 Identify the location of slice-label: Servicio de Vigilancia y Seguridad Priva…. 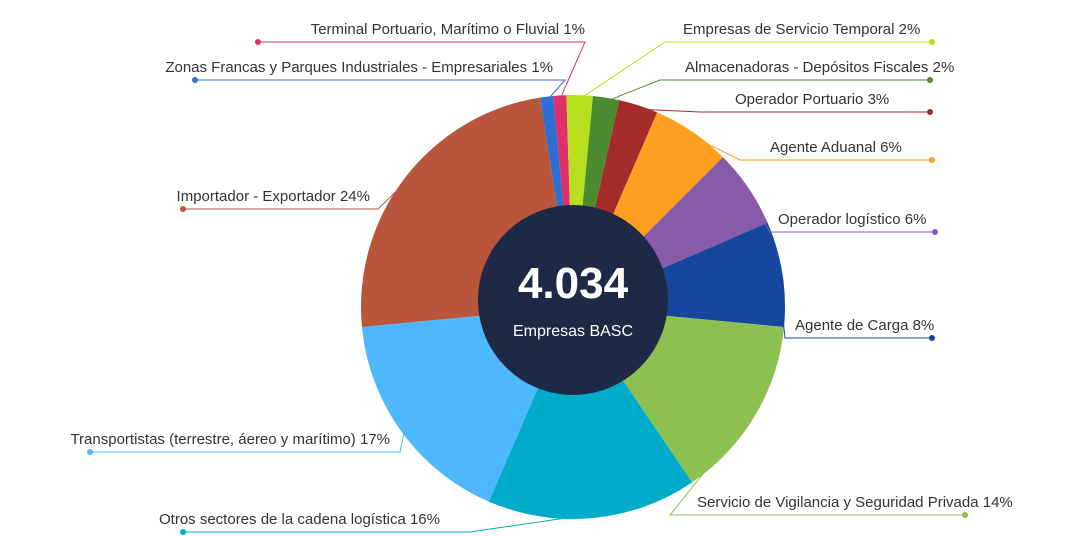
(855, 502).